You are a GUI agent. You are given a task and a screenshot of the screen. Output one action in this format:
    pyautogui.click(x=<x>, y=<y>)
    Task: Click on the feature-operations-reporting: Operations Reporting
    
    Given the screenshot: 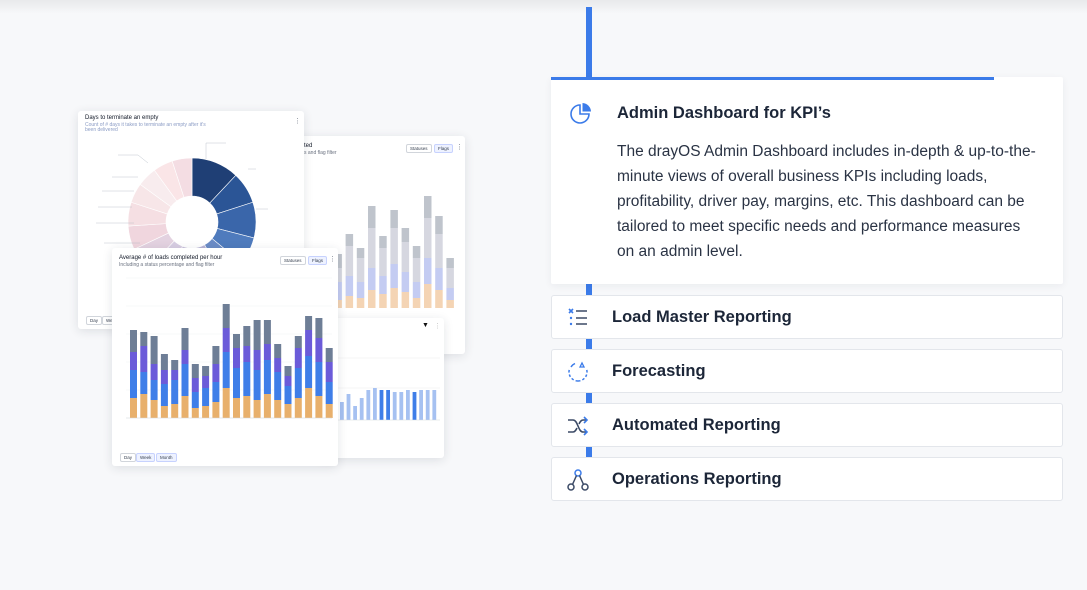 What is the action you would take?
    pyautogui.click(x=807, y=479)
    